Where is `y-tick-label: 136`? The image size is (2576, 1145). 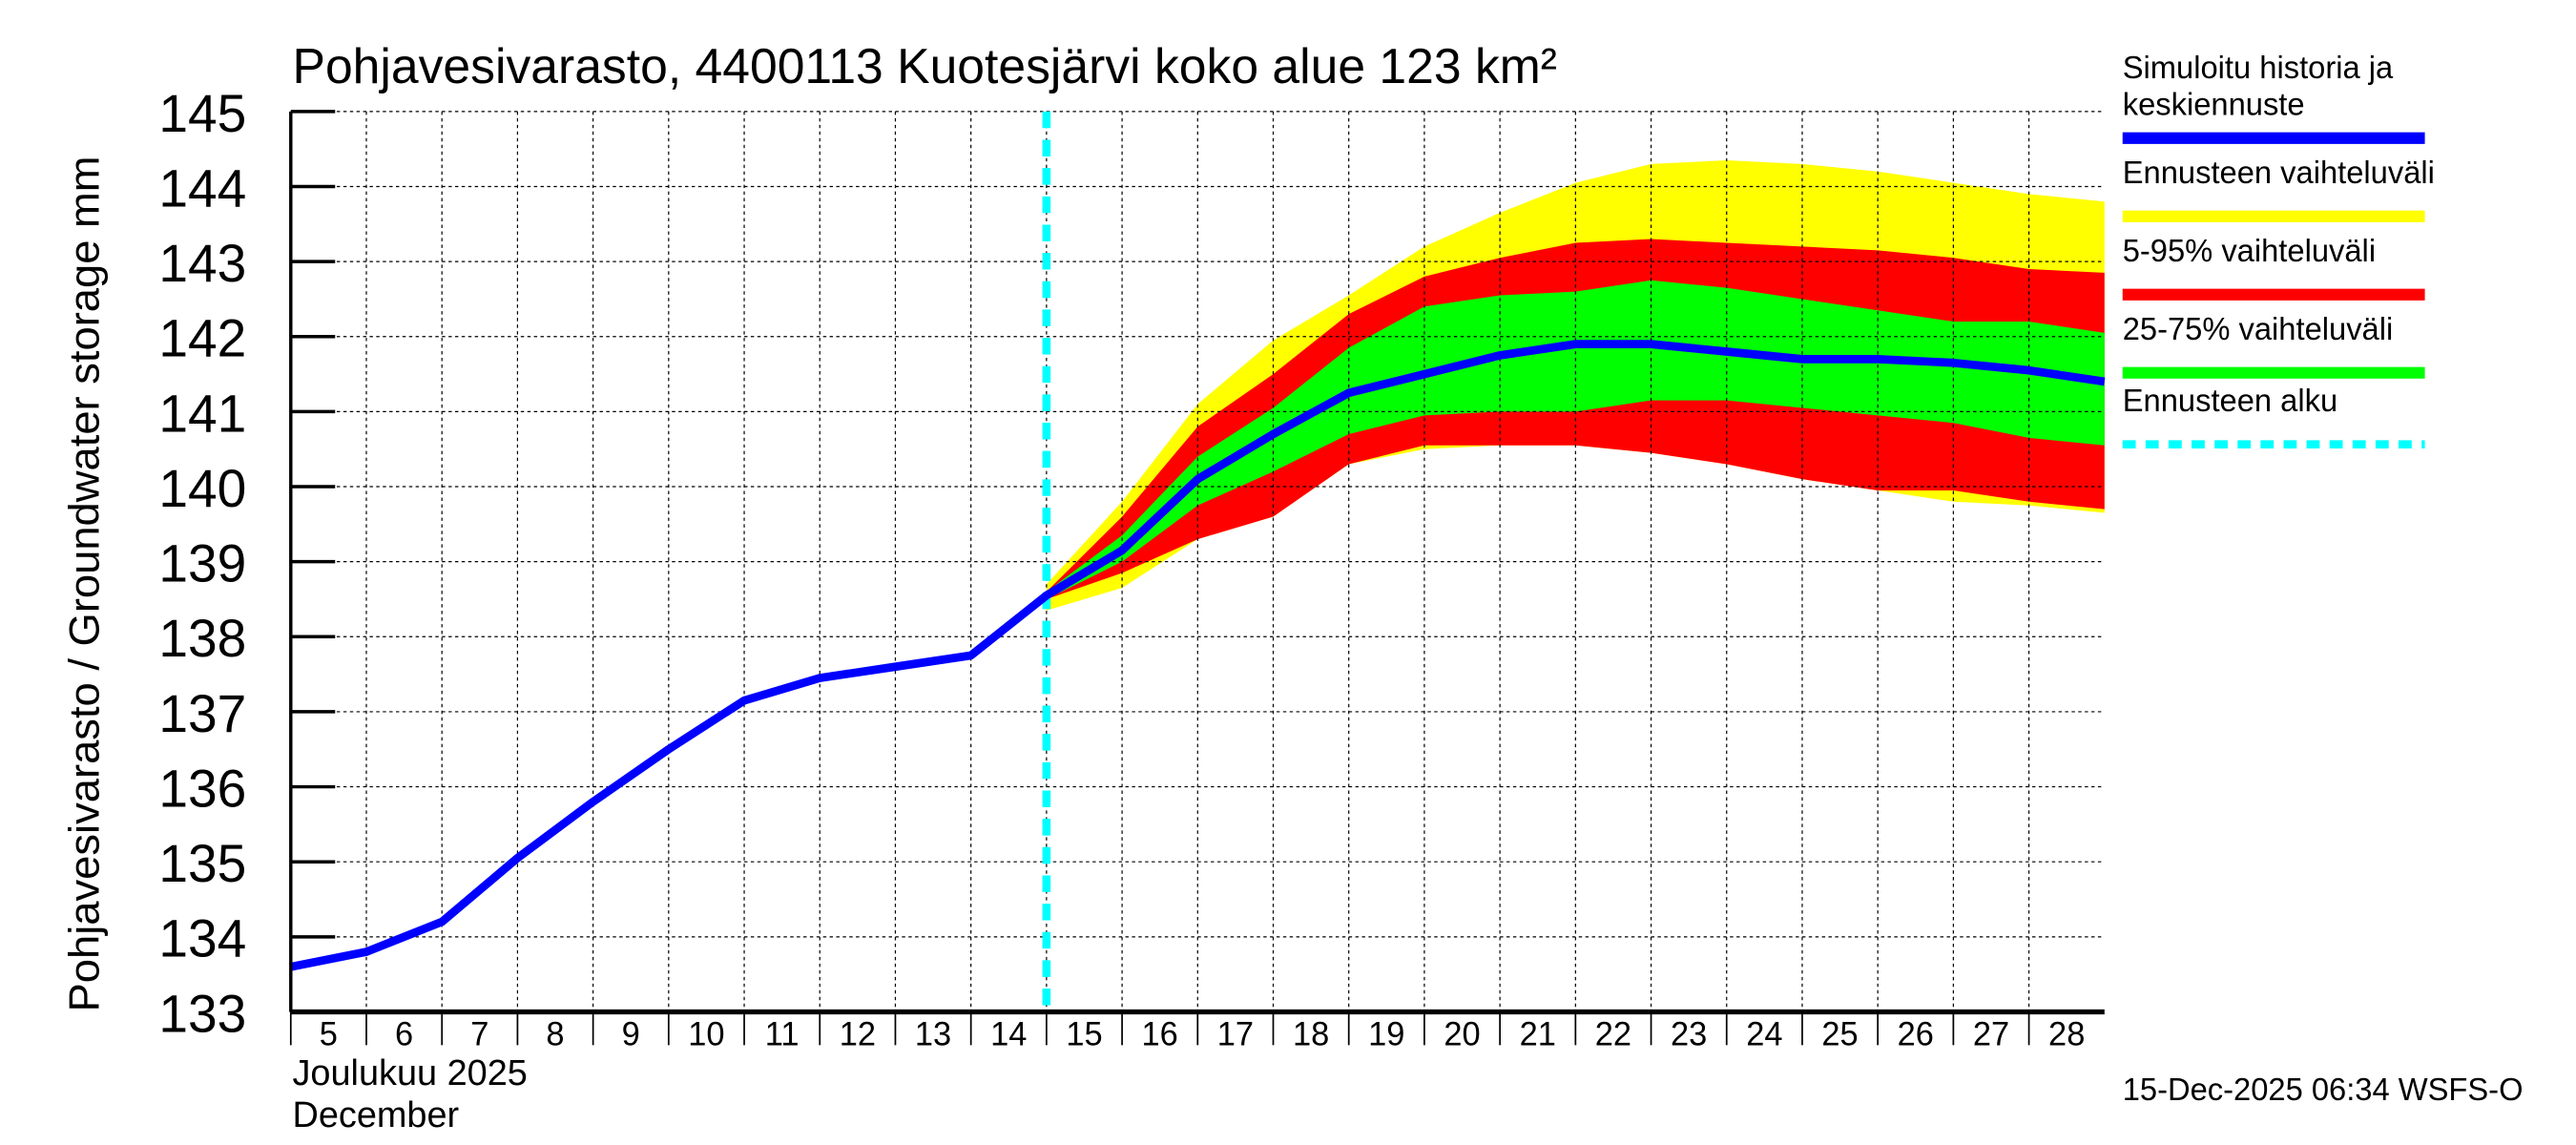 y-tick-label: 136 is located at coordinates (202, 788).